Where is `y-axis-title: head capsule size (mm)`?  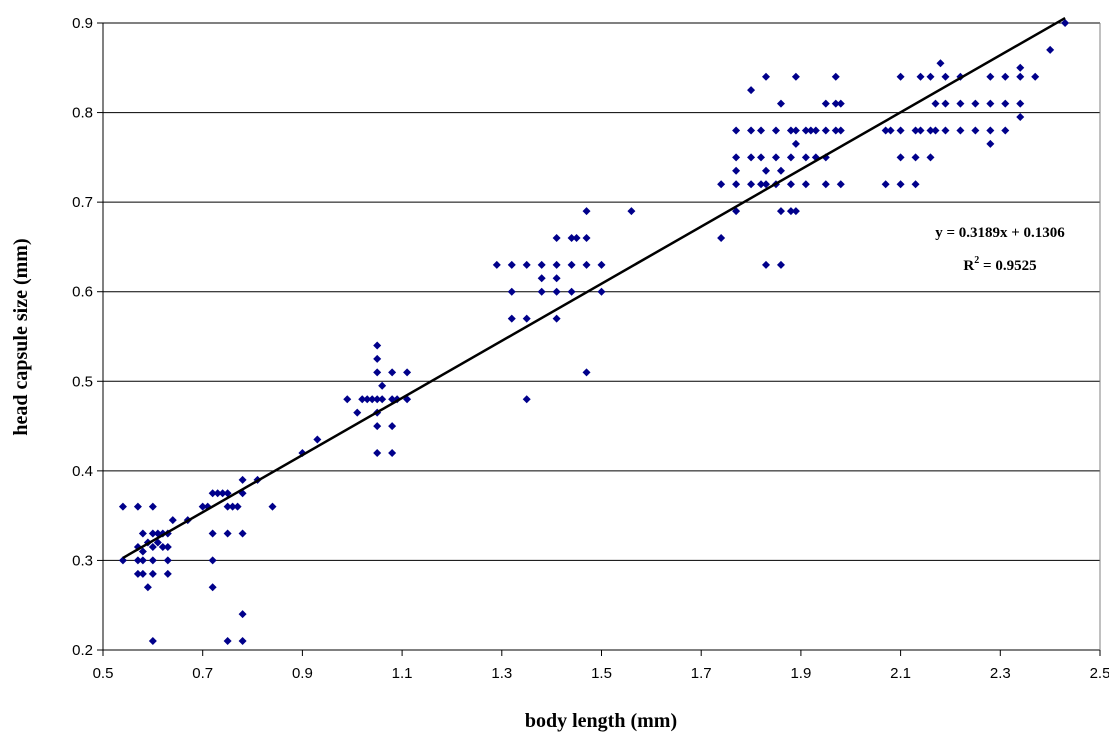 y-axis-title: head capsule size (mm) is located at coordinates (21, 336).